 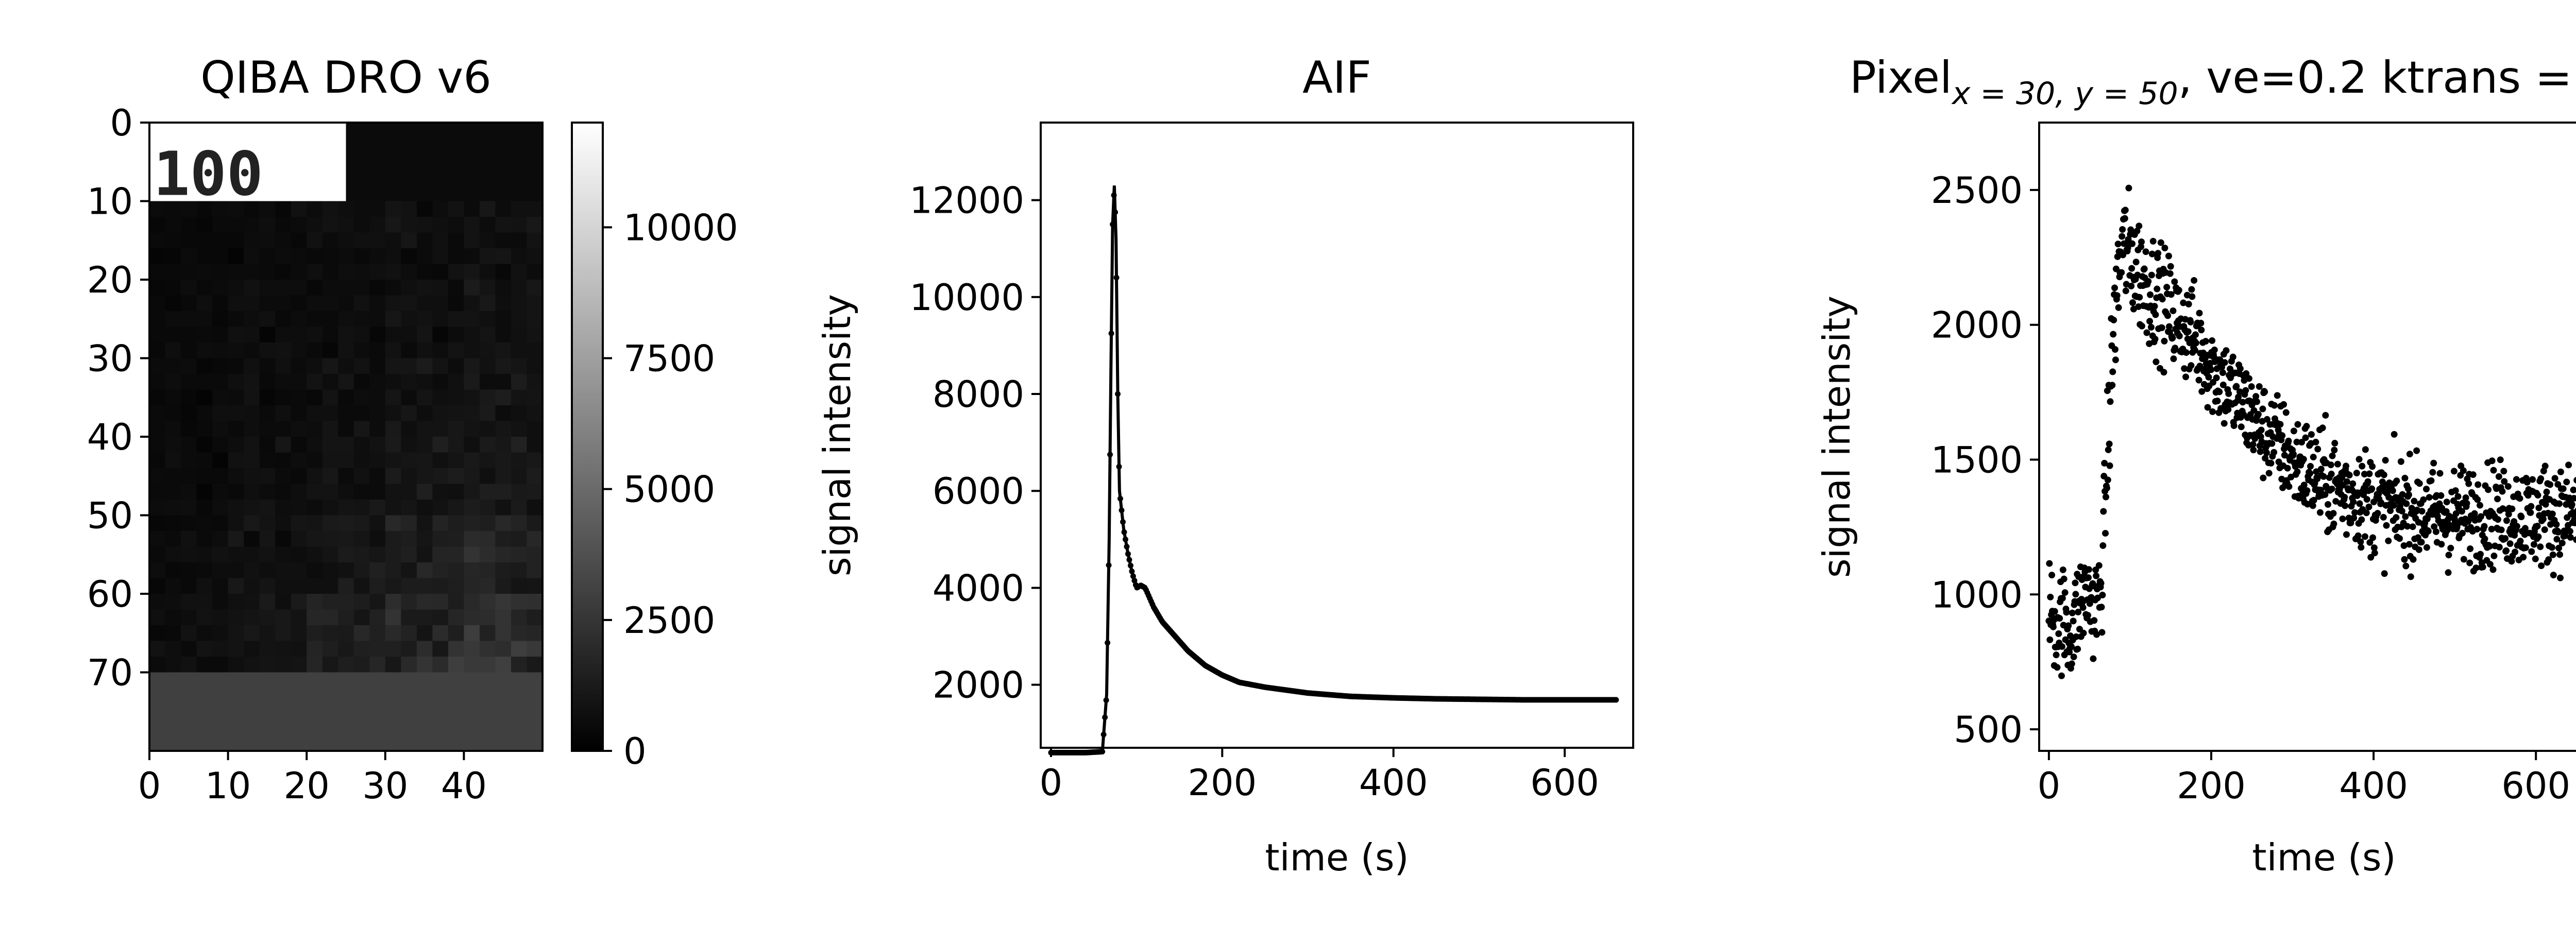 I want to click on heatmap-x-tick-label: 20, so click(x=307, y=786).